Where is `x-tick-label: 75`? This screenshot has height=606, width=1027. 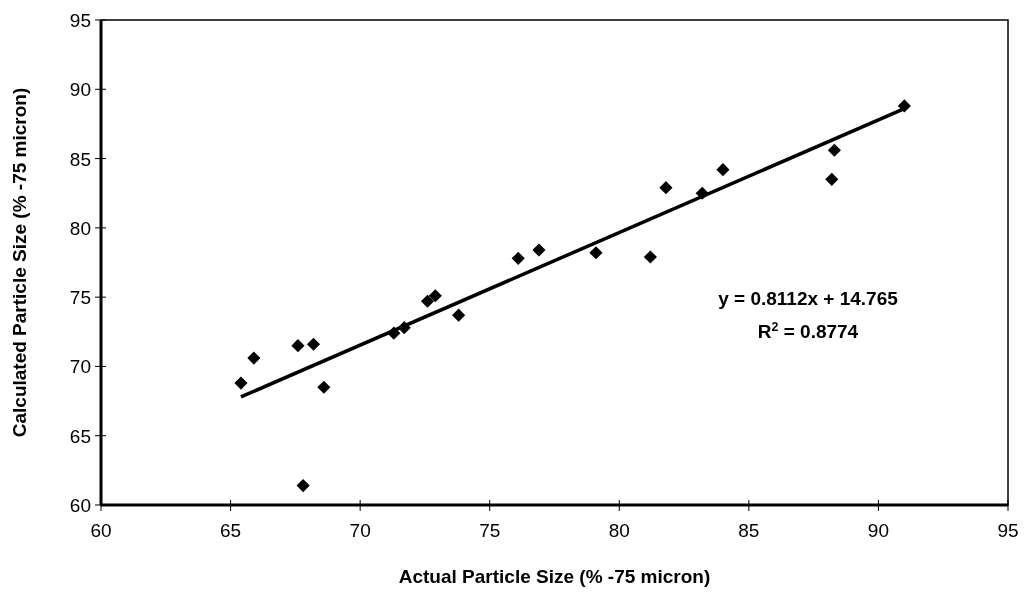 x-tick-label: 75 is located at coordinates (490, 530).